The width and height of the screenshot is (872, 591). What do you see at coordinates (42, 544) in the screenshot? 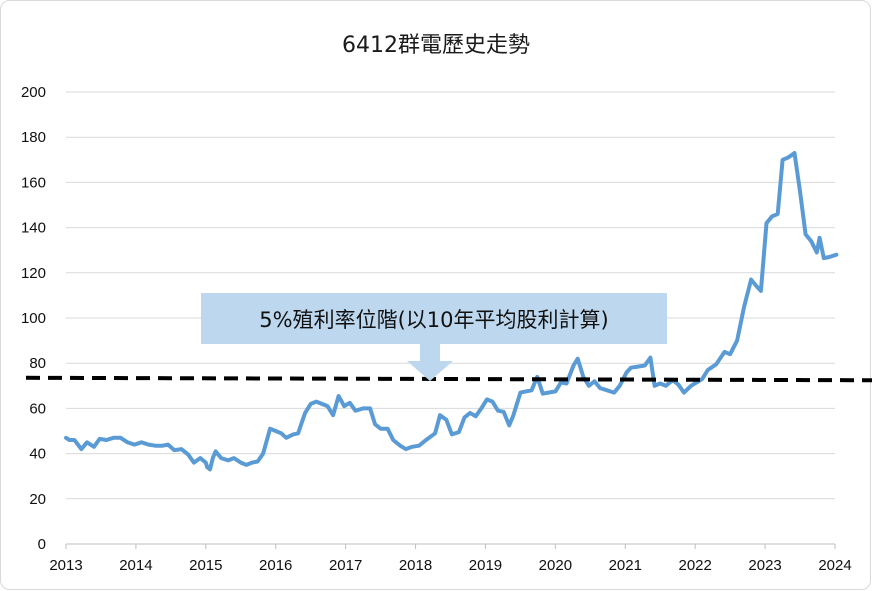
I see `y-tick-label: 0` at bounding box center [42, 544].